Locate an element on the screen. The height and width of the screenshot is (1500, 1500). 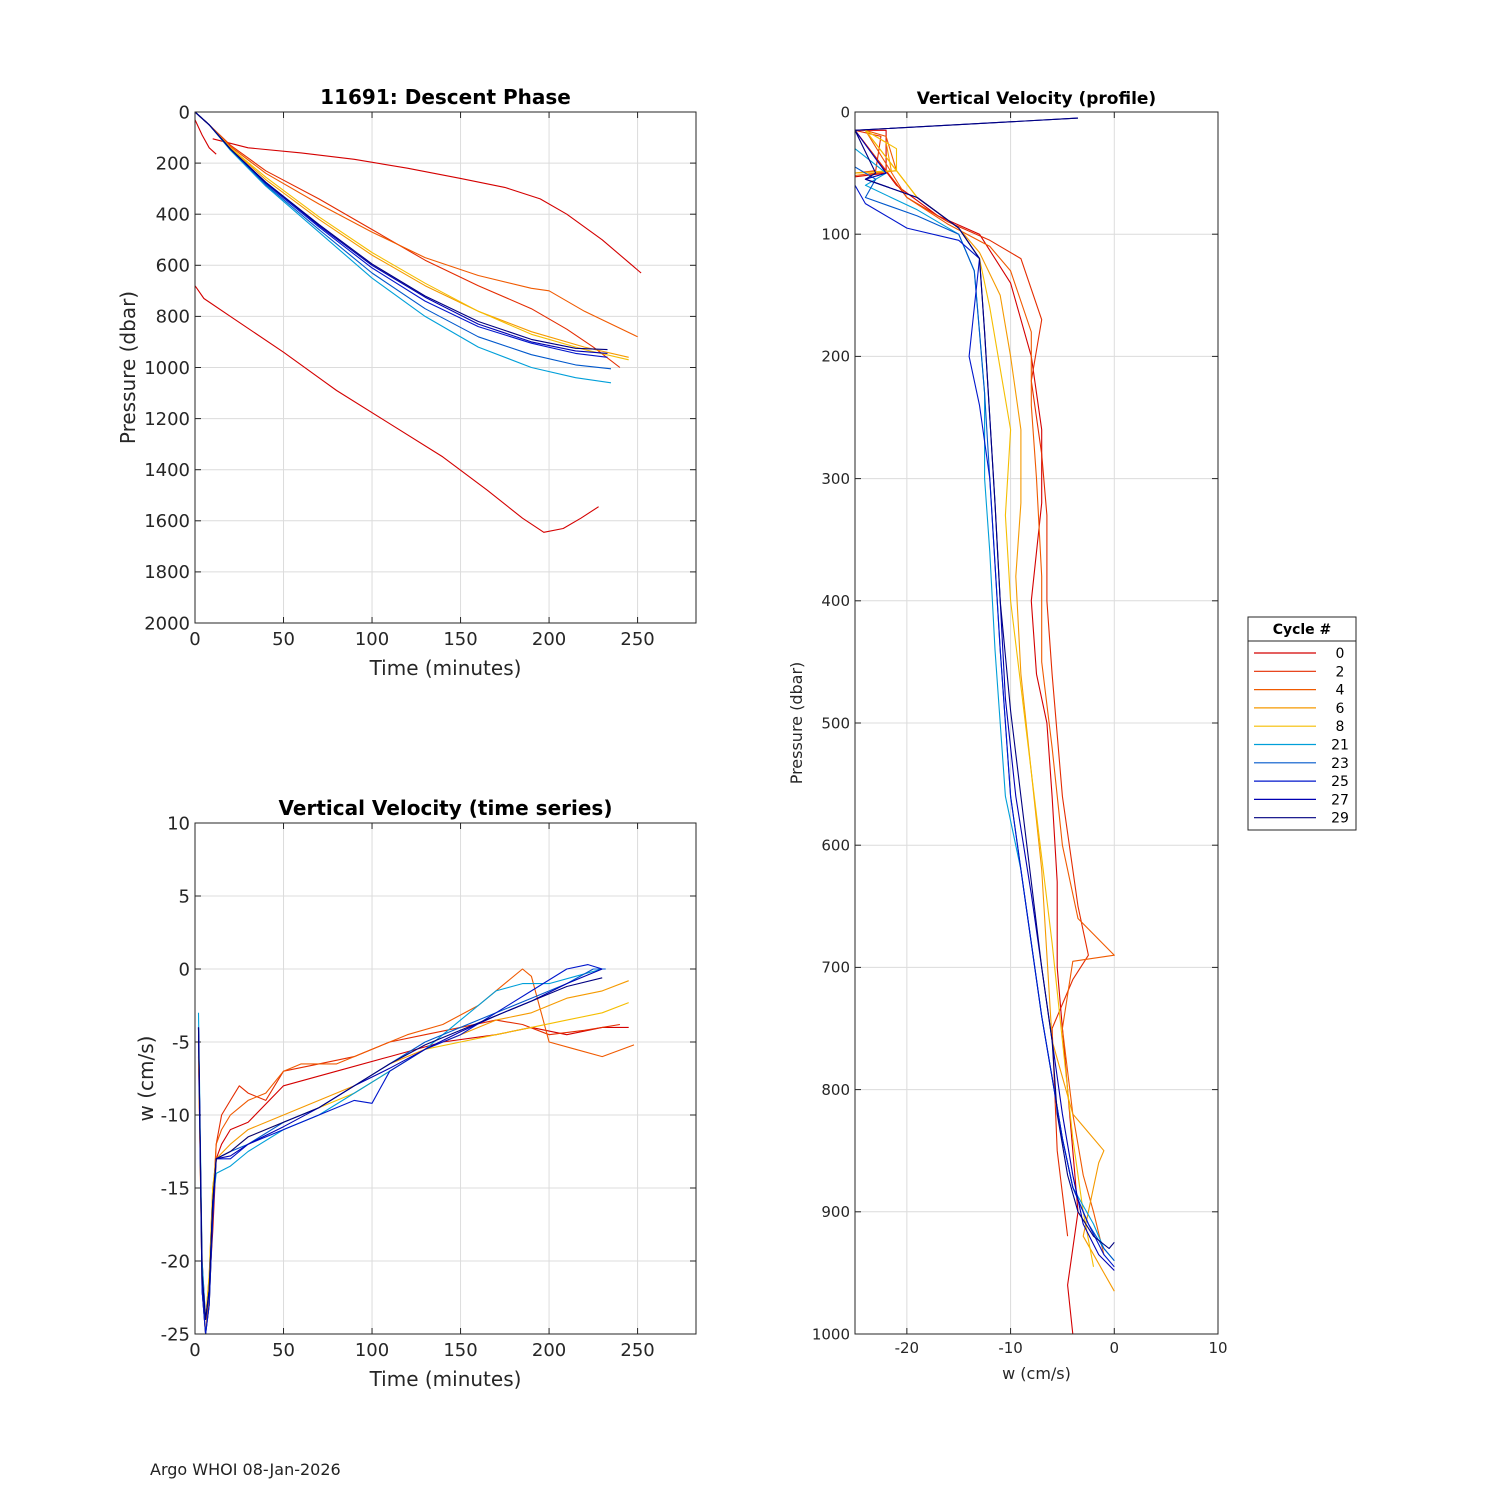
vvtime-y-tick-label: -10 is located at coordinates (175, 1115).